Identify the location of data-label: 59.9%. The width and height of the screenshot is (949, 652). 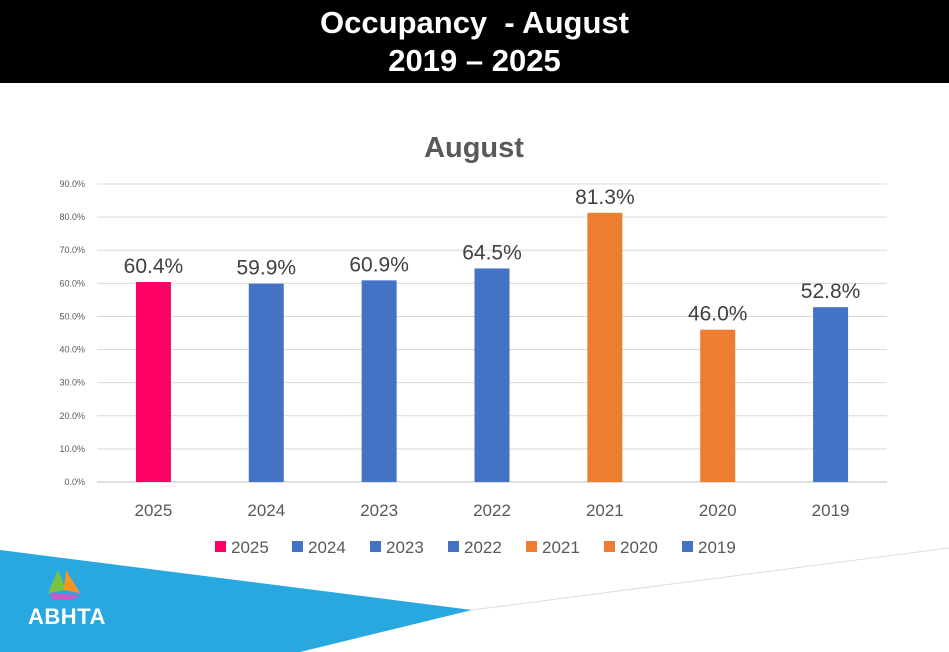
(267, 268).